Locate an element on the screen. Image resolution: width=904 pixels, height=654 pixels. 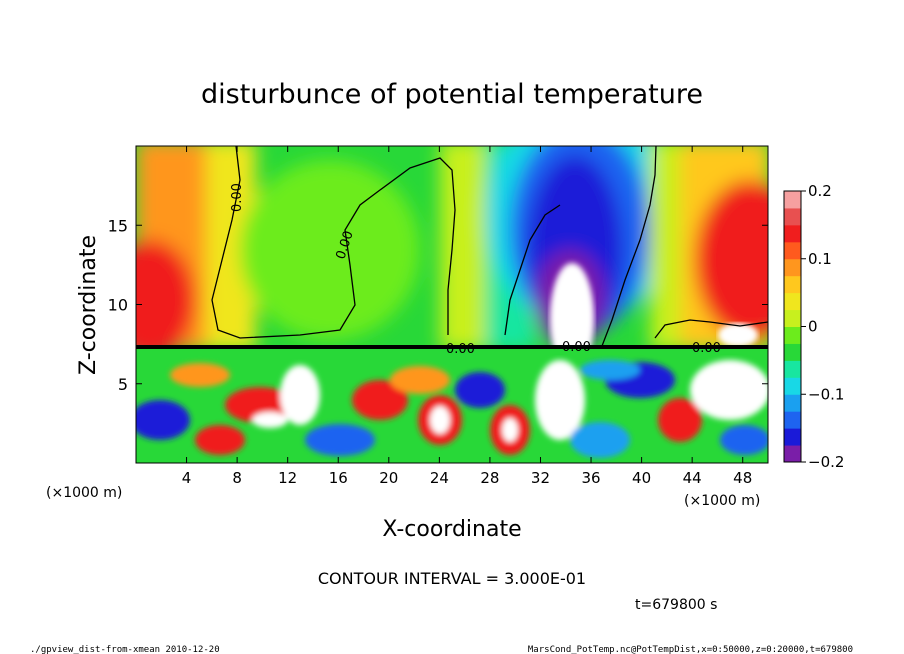
x-tick-label: 36 is located at coordinates (590, 478).